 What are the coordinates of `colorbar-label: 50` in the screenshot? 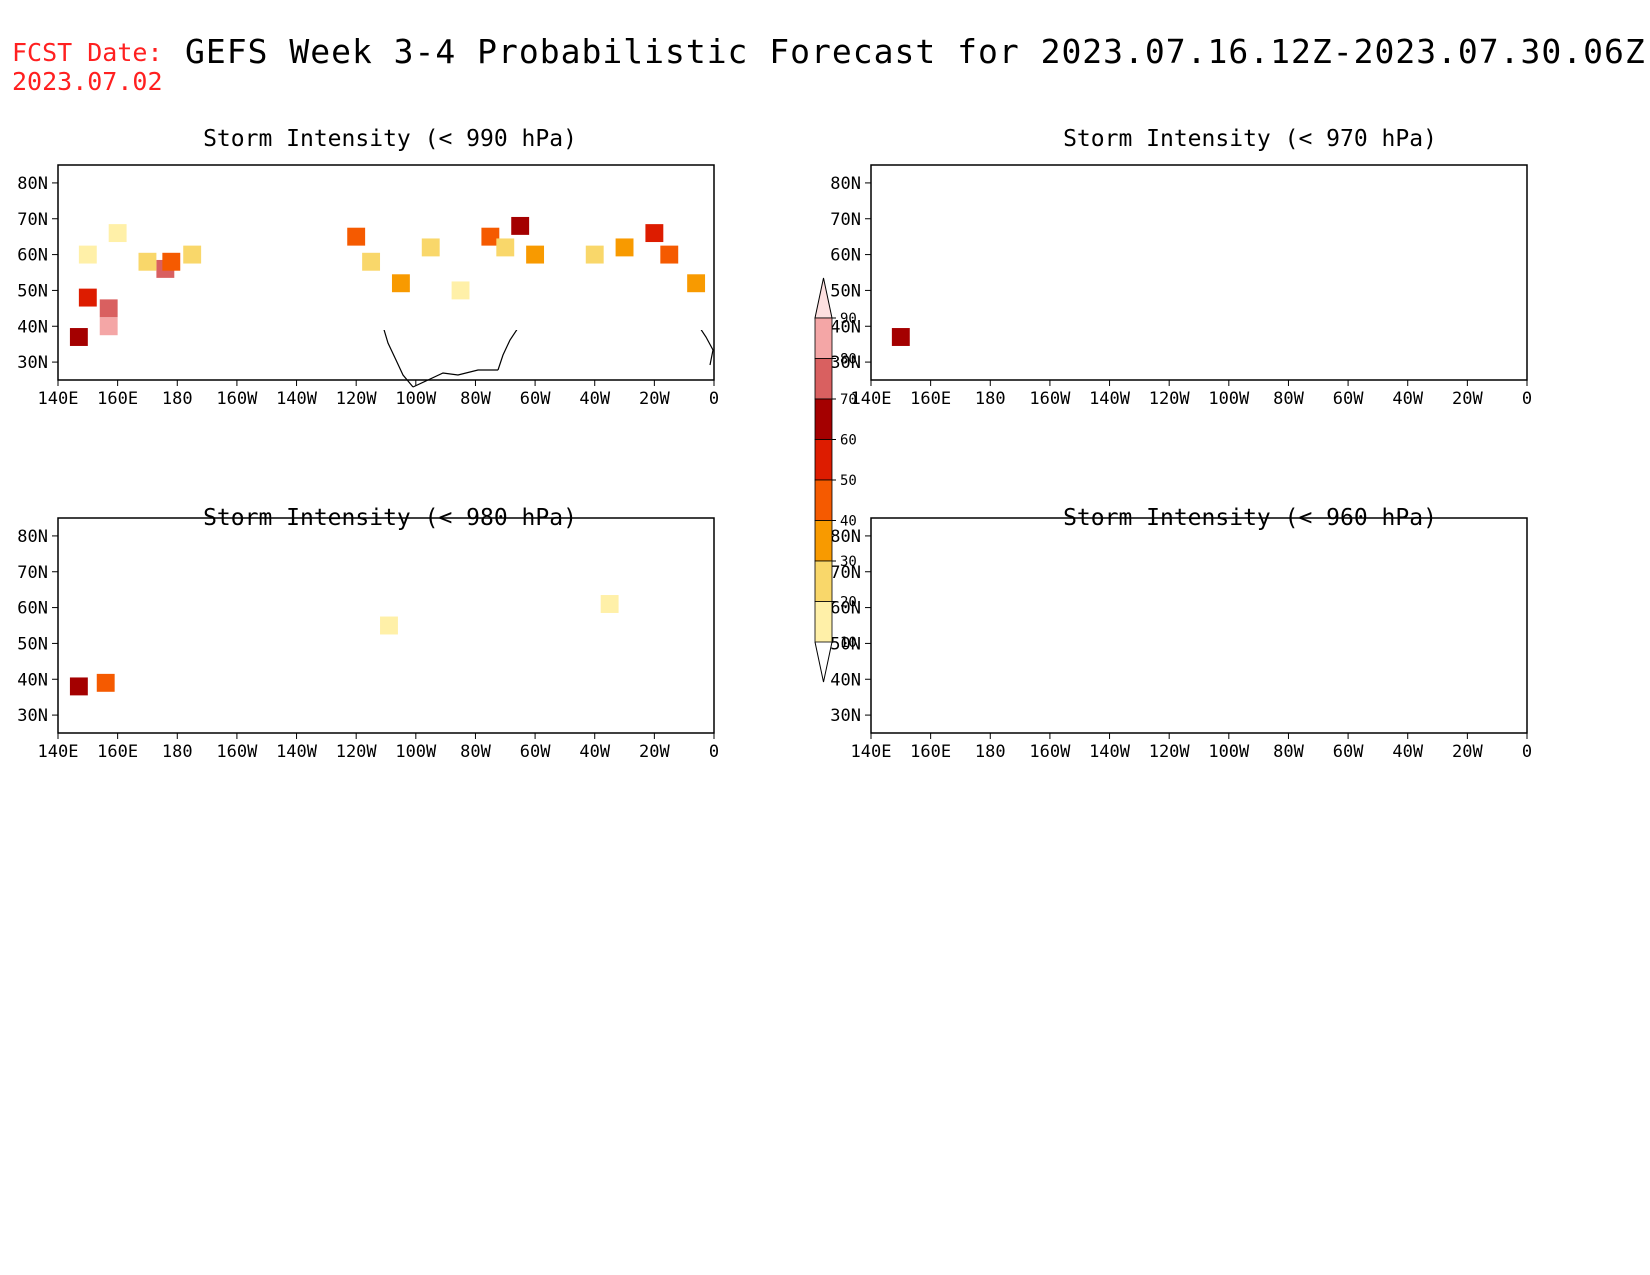 It's located at (848, 481).